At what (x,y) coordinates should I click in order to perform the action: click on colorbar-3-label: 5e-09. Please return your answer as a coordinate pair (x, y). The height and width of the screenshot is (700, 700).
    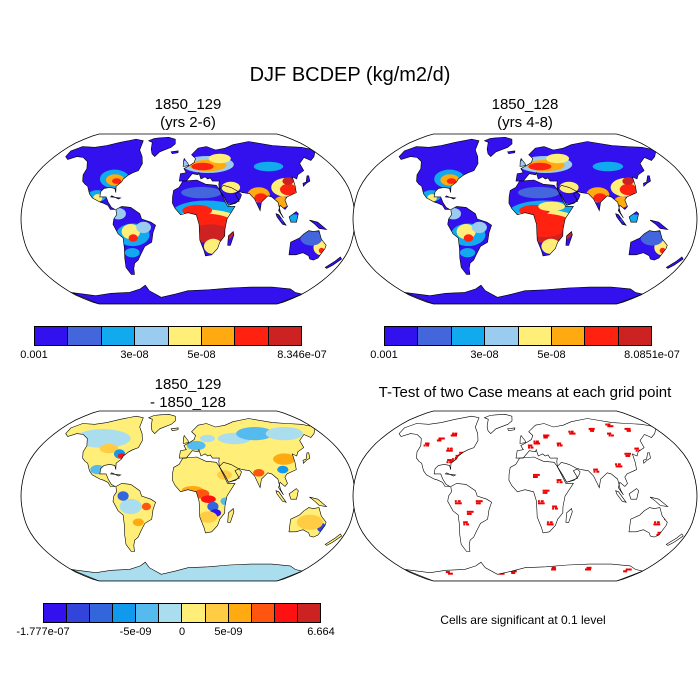
    Looking at the image, I should click on (228, 632).